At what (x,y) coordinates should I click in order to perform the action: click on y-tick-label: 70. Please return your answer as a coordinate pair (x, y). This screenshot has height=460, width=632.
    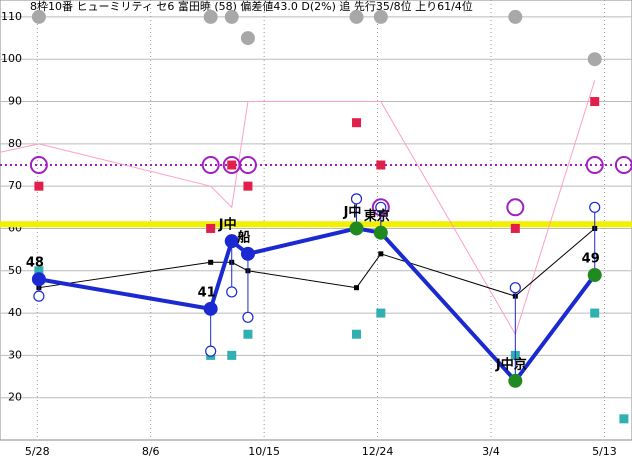
    Looking at the image, I should click on (15, 185).